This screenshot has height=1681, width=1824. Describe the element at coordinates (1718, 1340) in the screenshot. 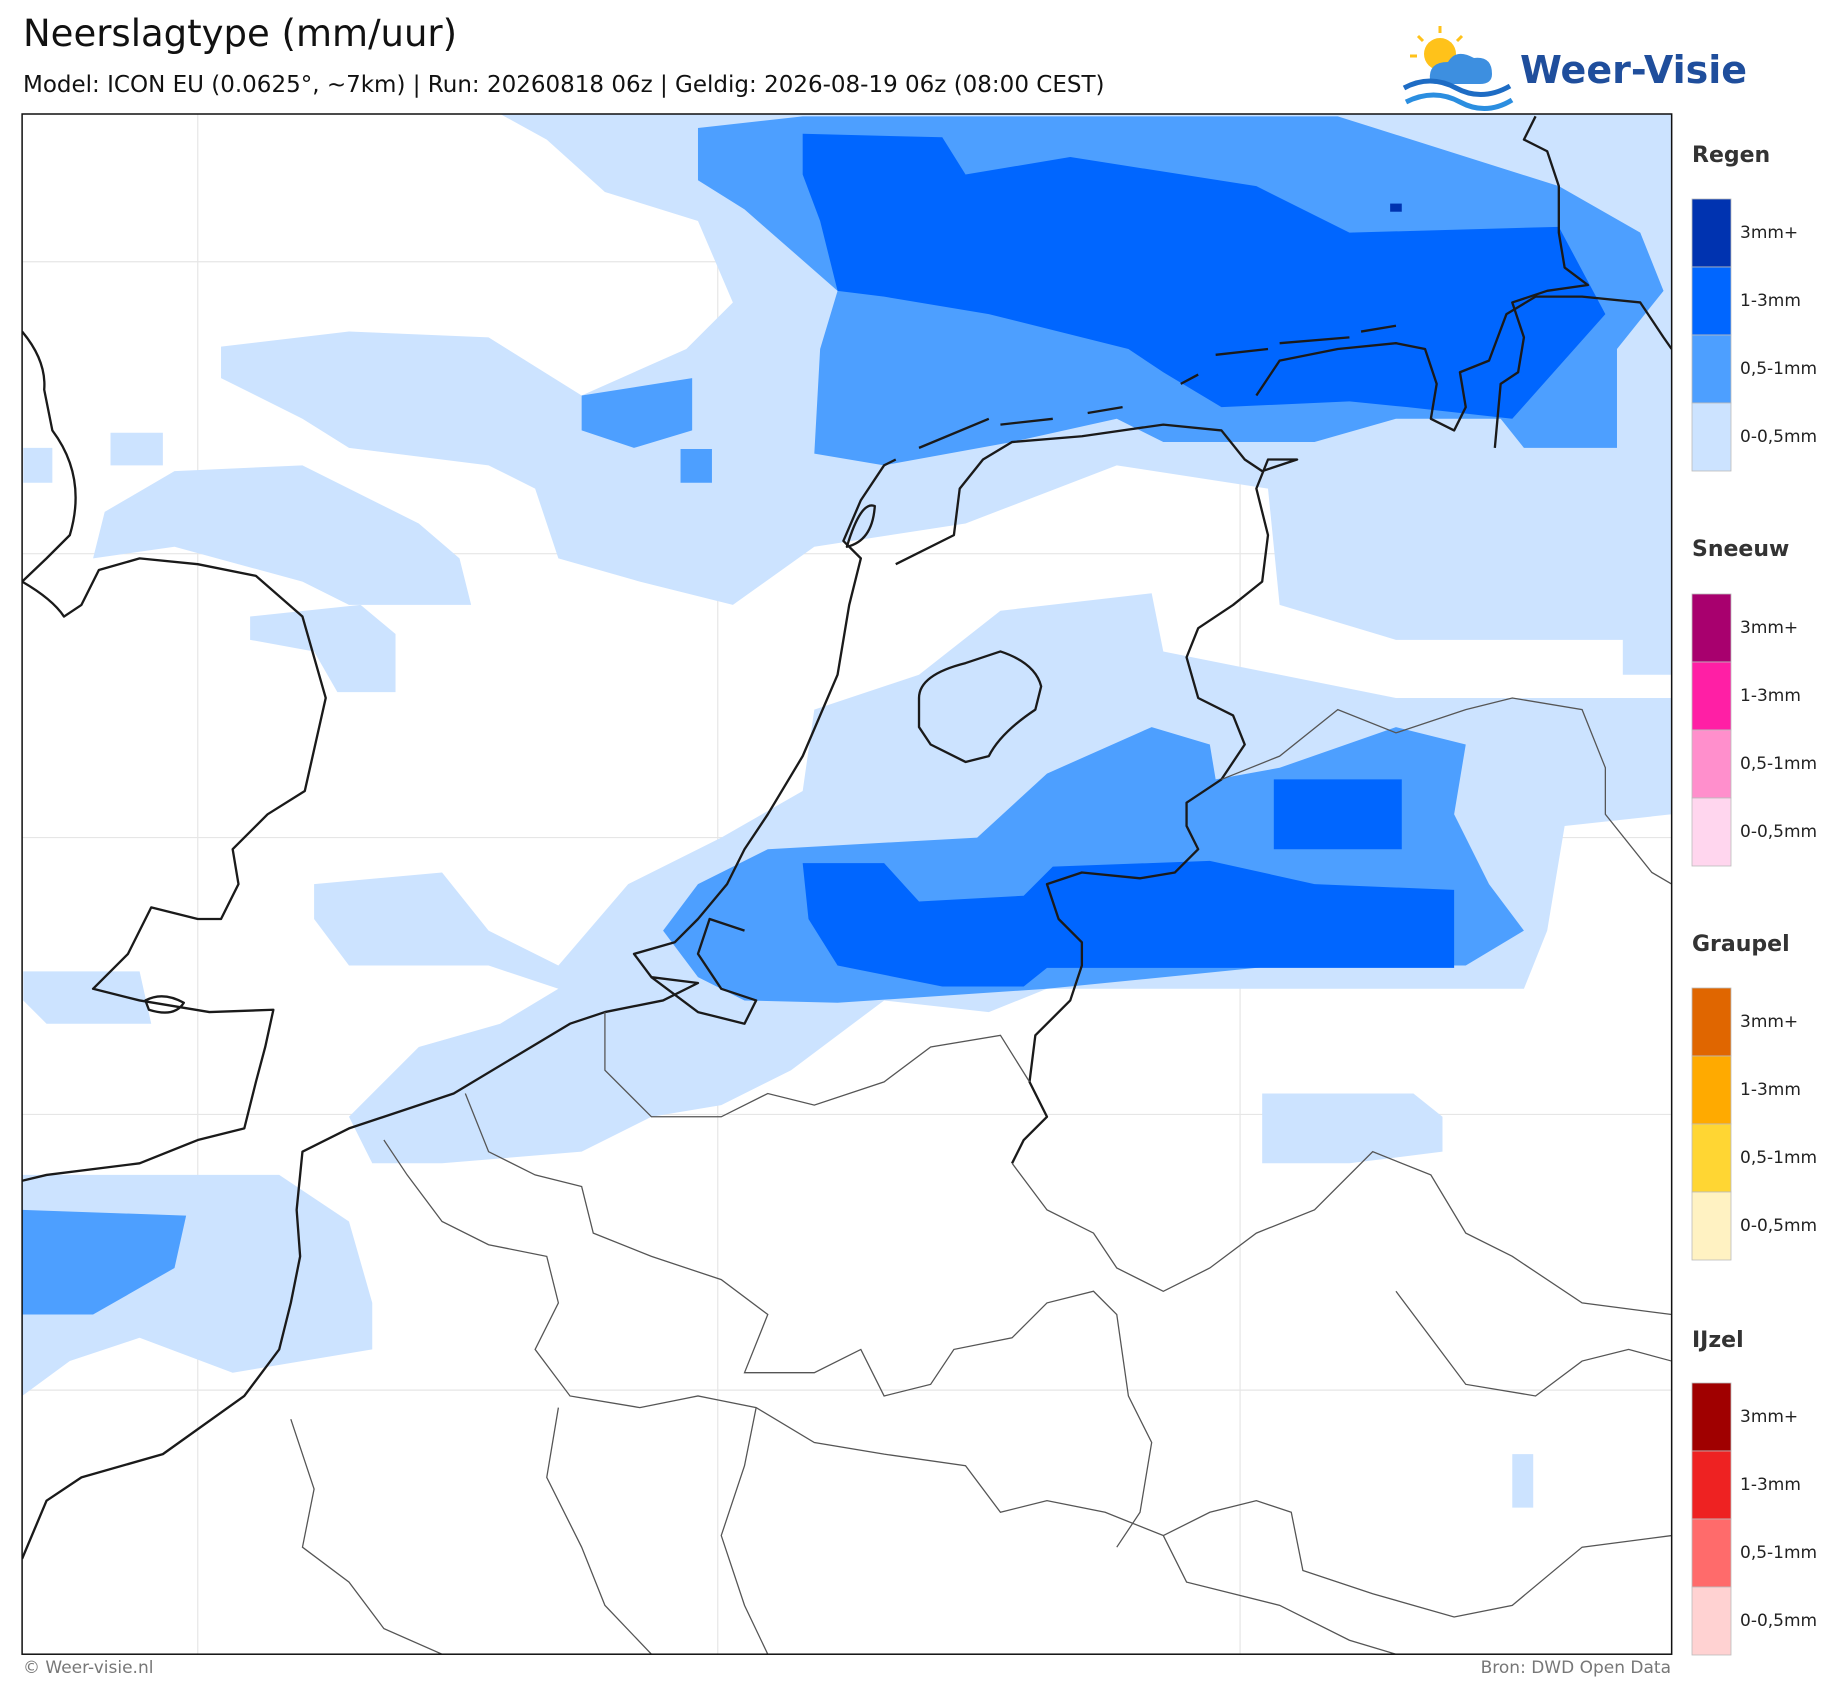

I see `legend-title: IJzel` at that location.